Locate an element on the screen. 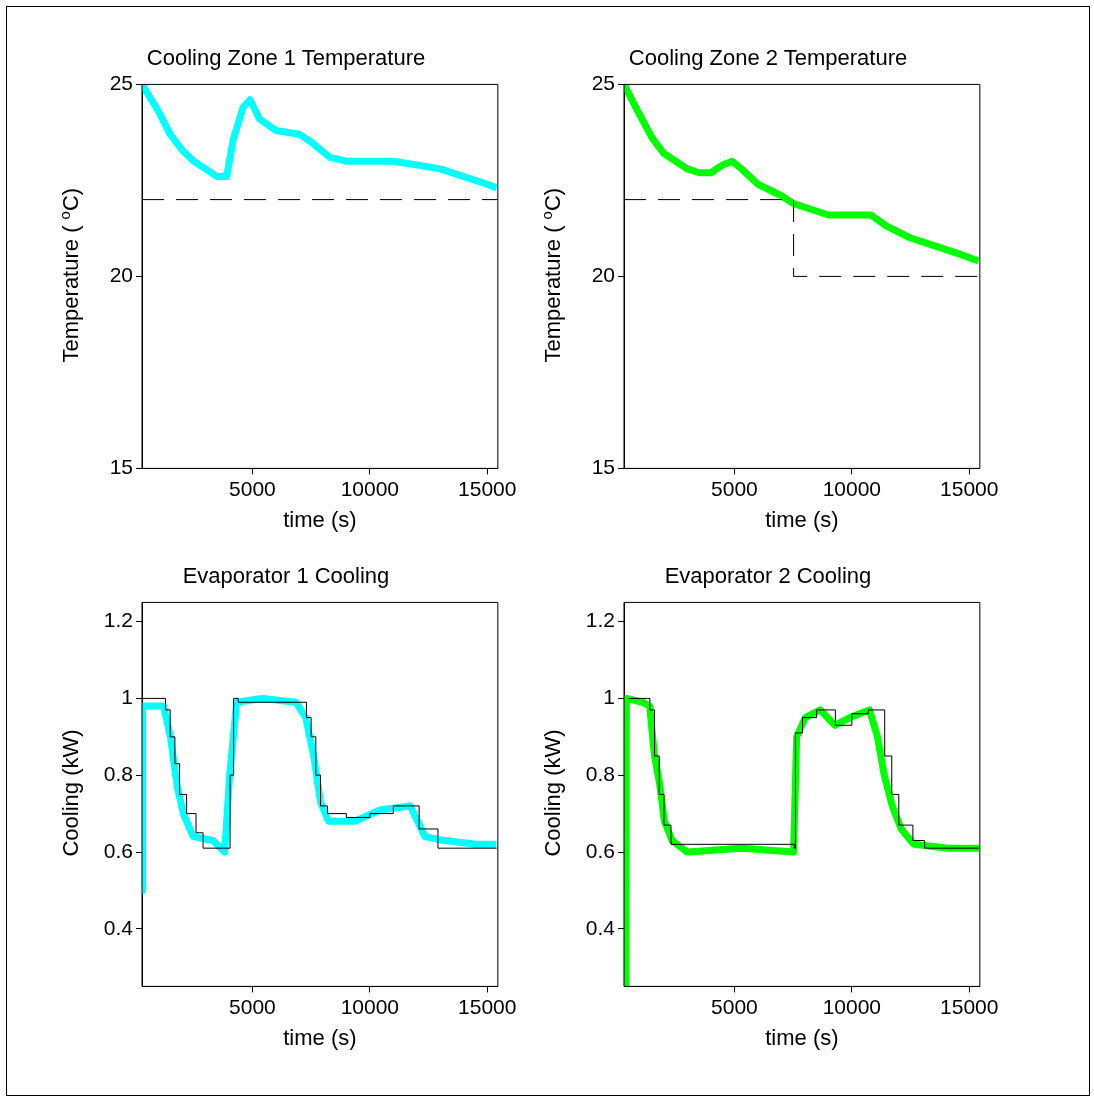 This screenshot has height=1097, width=1094. chart-title: Cooling Zone 1 Temperature is located at coordinates (286, 58).